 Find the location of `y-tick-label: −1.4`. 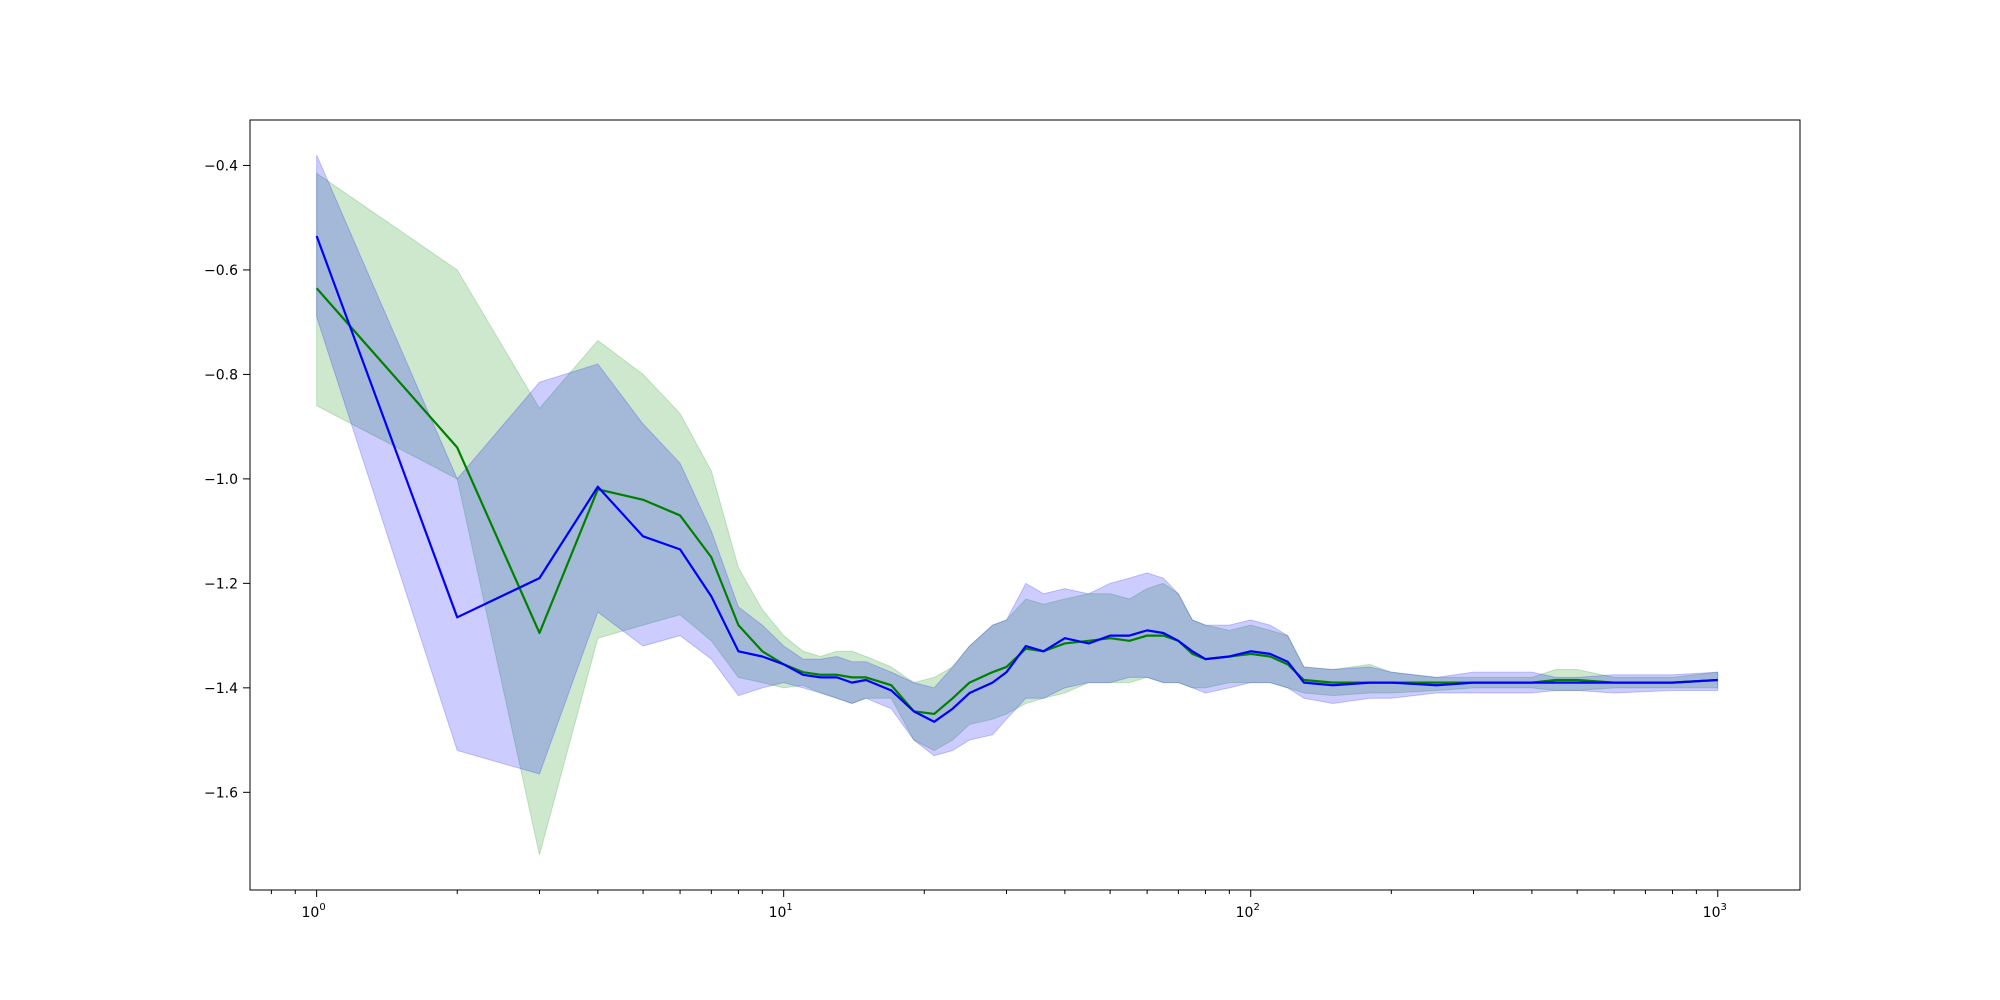

y-tick-label: −1.4 is located at coordinates (221, 689).